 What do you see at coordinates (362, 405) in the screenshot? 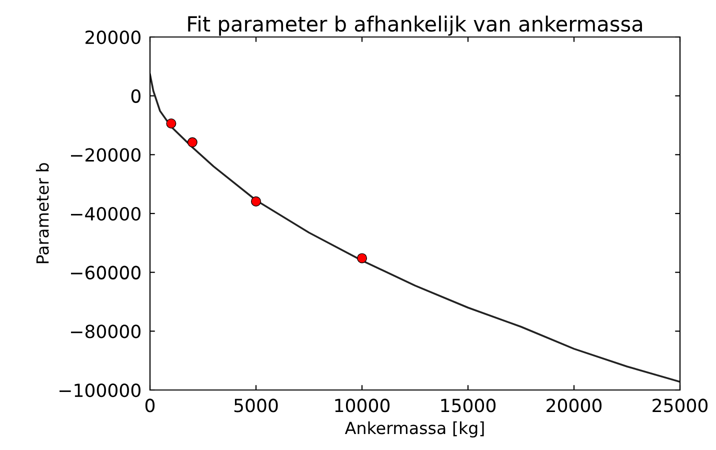
I see `x-tick-label: 10000` at bounding box center [362, 405].